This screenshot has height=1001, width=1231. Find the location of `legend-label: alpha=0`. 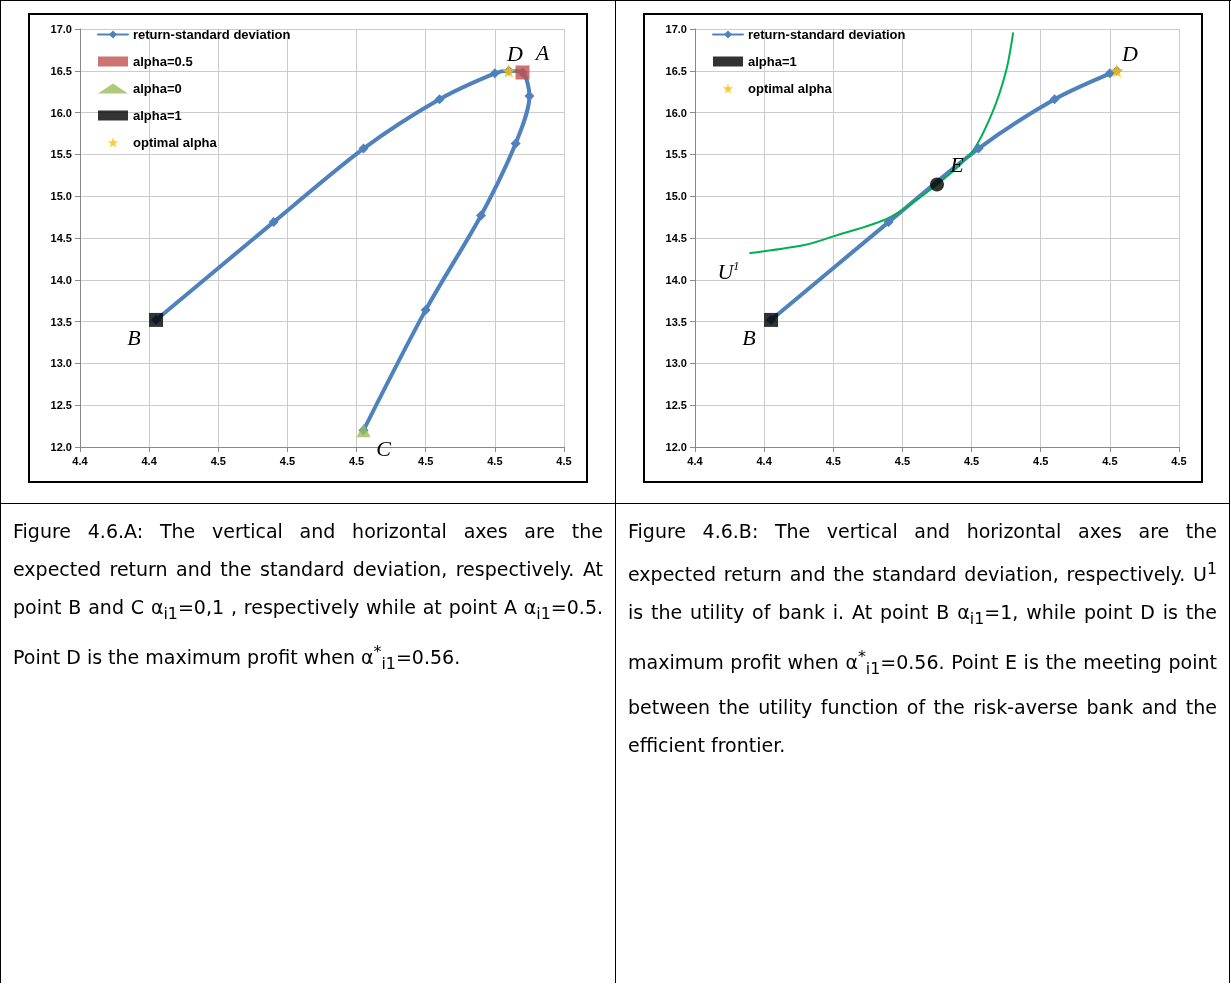

legend-label: alpha=0 is located at coordinates (157, 88).